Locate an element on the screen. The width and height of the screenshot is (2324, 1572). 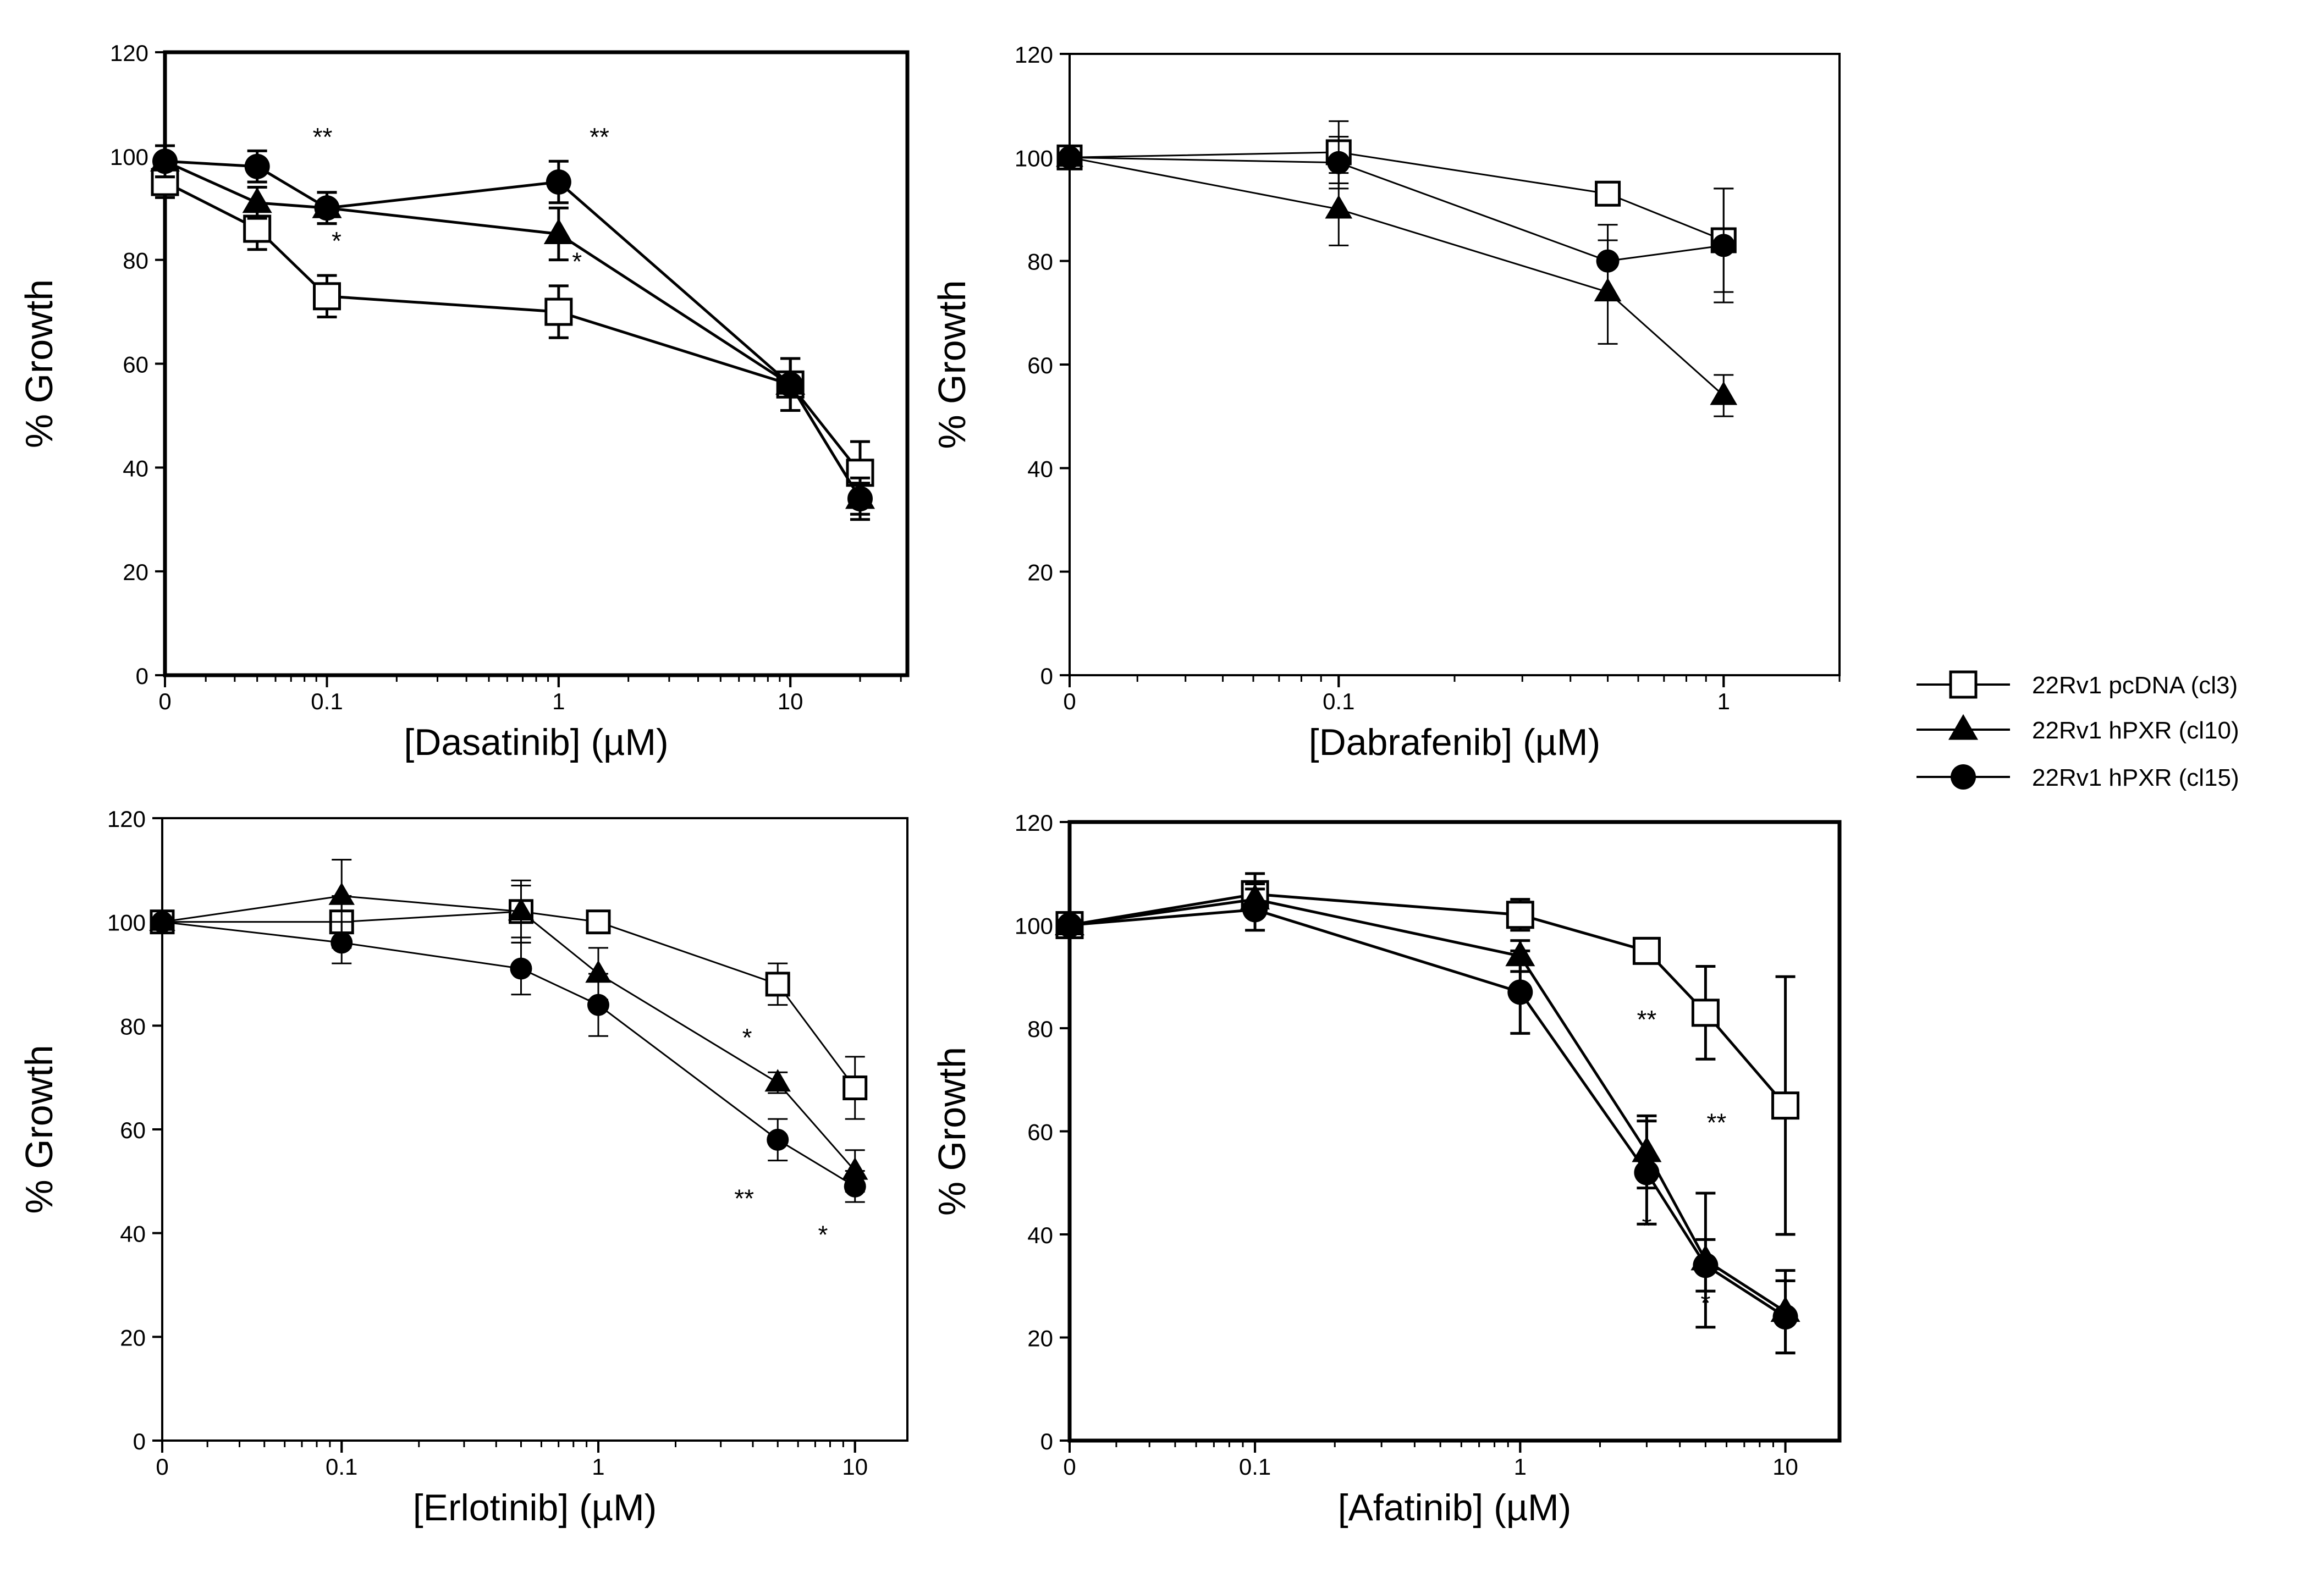
legend-label: 22Rv1 hPXR (cl10) is located at coordinates (2135, 730).